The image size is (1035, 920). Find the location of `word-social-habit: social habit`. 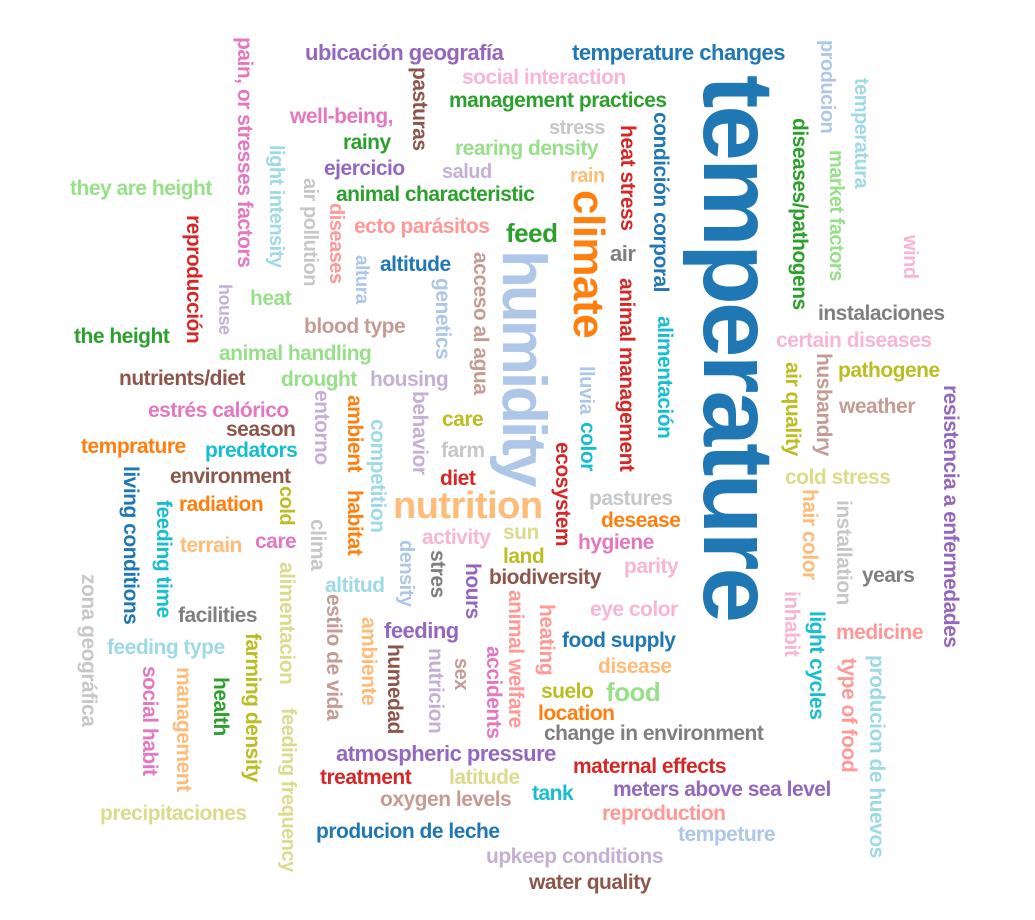

word-social-habit: social habit is located at coordinates (149, 721).